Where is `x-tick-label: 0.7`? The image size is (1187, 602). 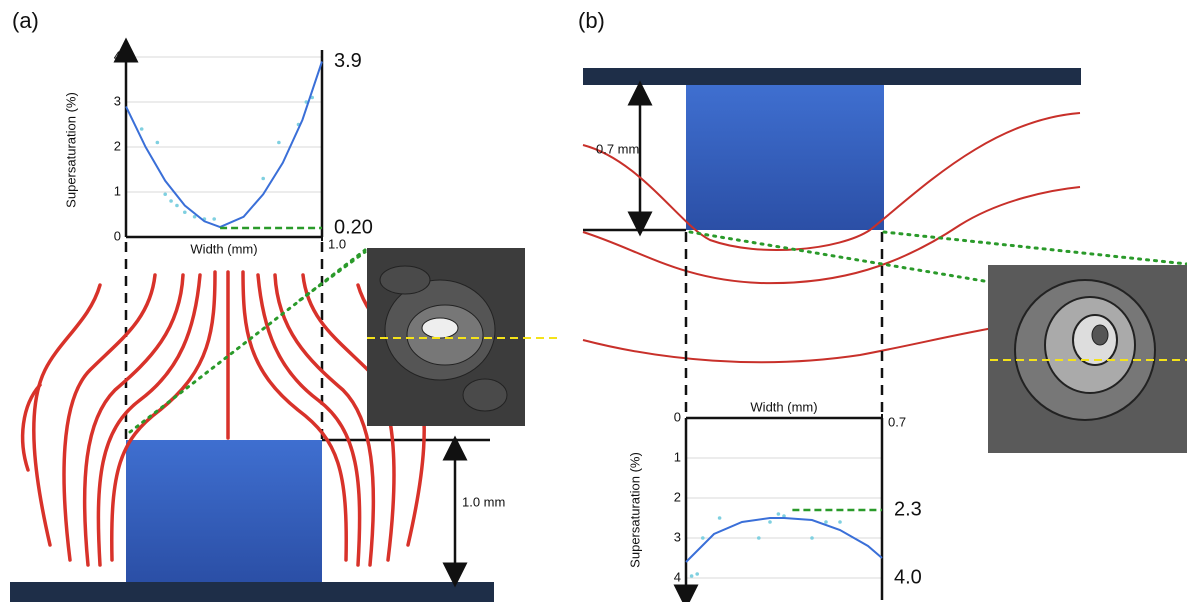
x-tick-label: 0.7 is located at coordinates (897, 421).